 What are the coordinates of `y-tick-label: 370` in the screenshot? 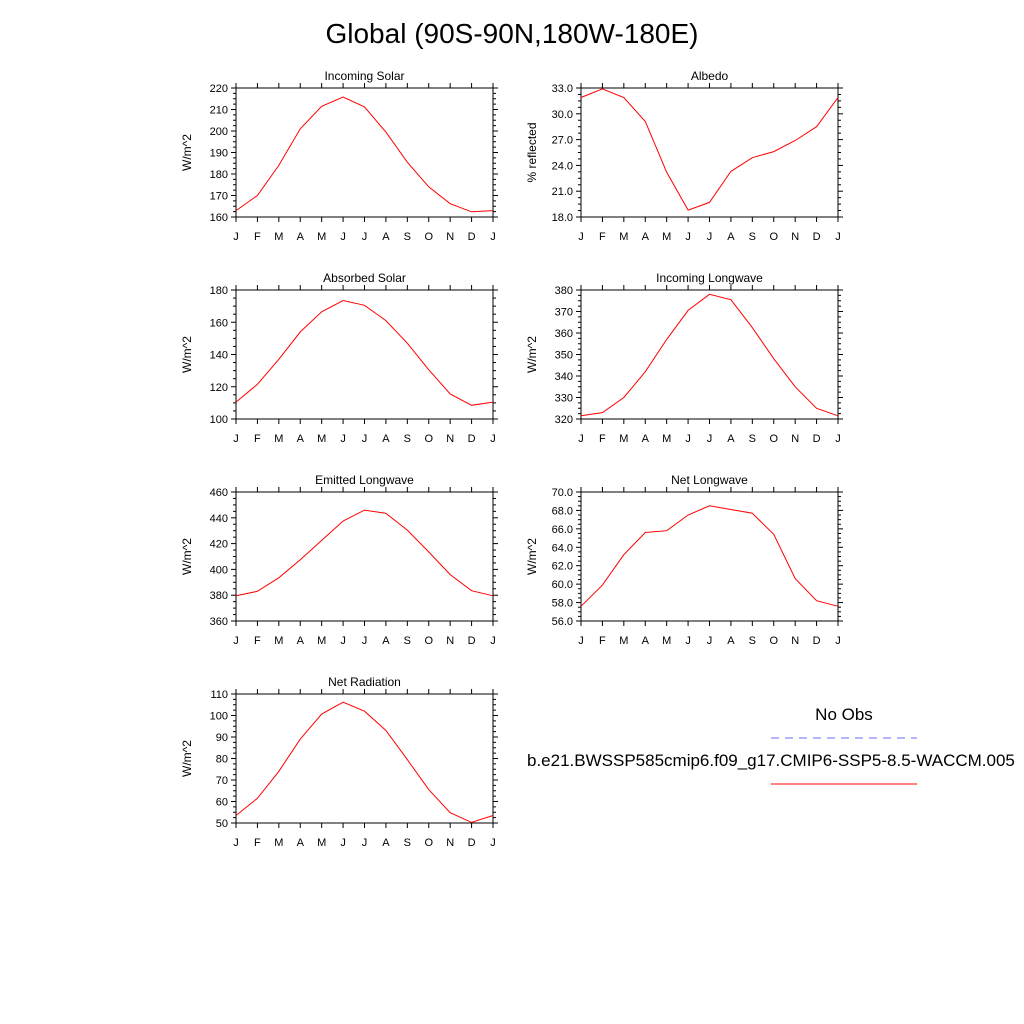 It's located at (564, 313).